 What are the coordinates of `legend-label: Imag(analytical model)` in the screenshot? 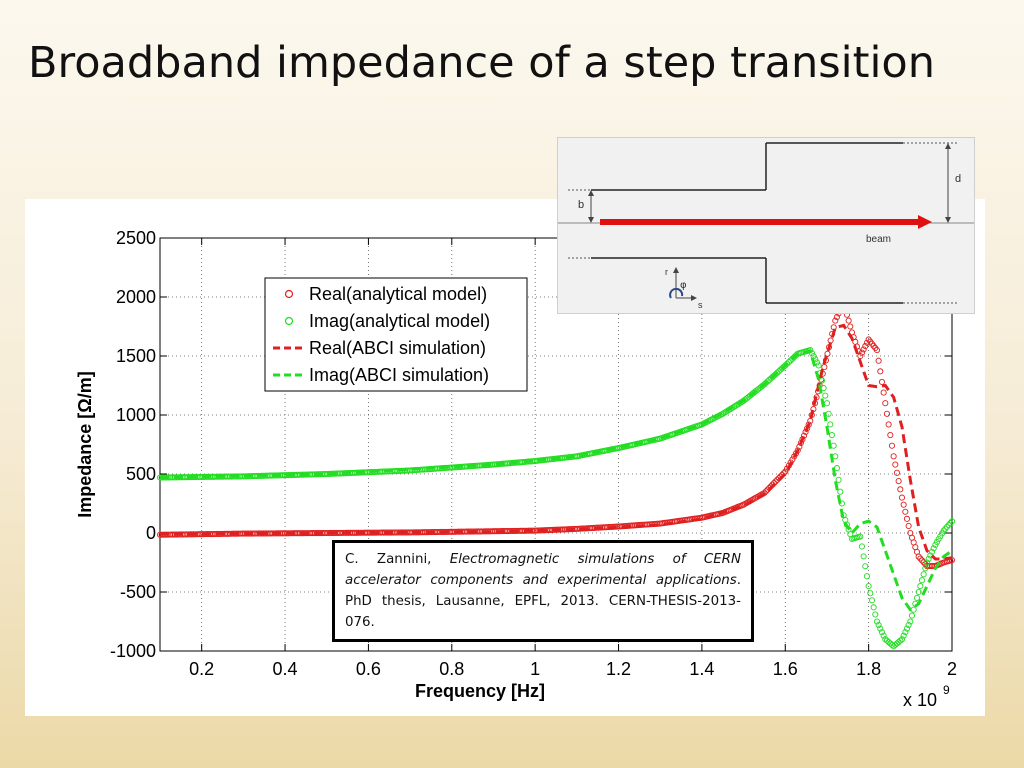 It's located at (399, 321).